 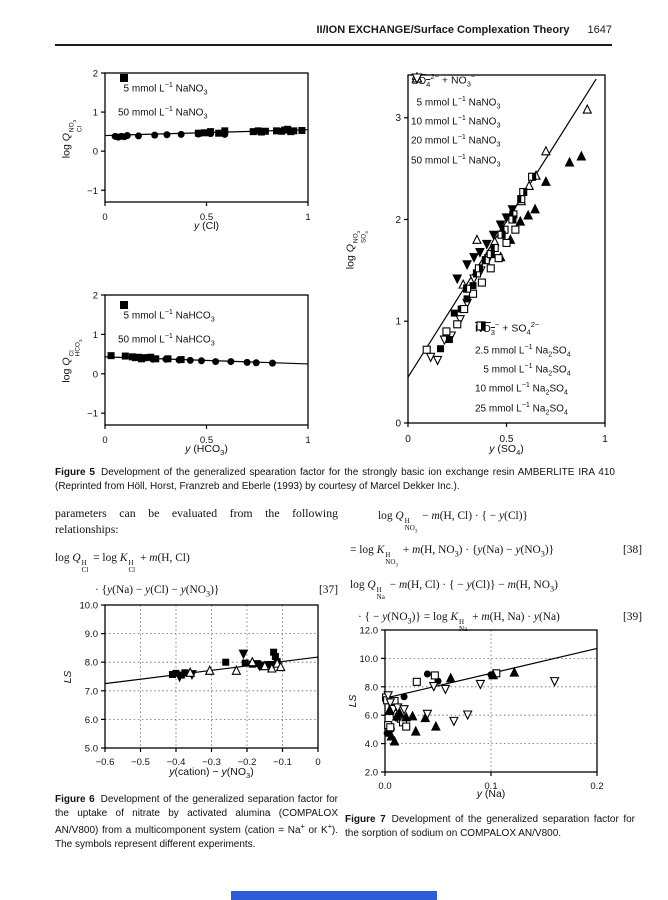 What do you see at coordinates (371, 773) in the screenshot?
I see `svg-text: 2.0` at bounding box center [371, 773].